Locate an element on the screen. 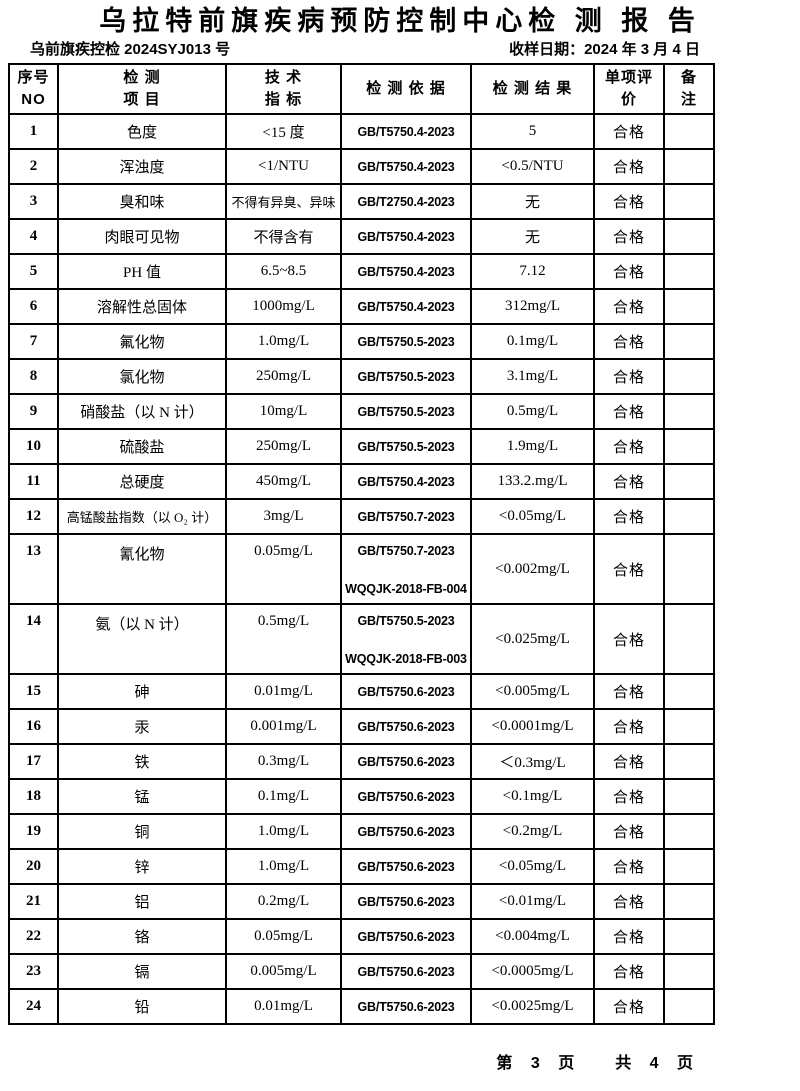 This screenshot has width=800, height=1091. page-title: 乌拉特前旗疾病预防控制中心检 测 报 告 is located at coordinates (400, 21).